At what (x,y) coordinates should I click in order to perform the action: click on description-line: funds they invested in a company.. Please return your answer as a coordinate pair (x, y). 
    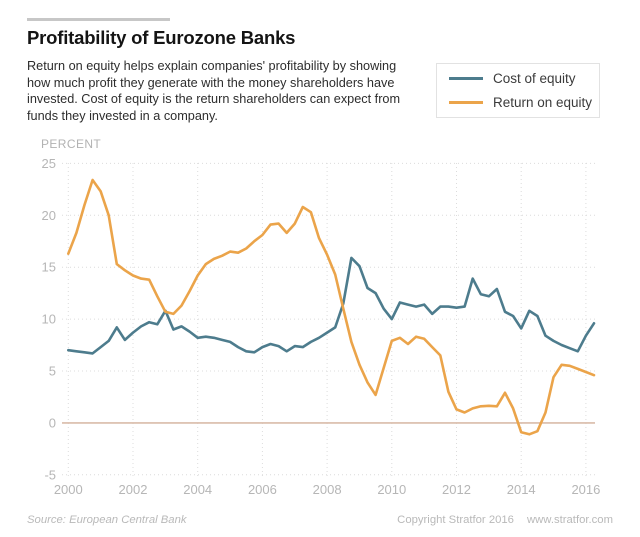
    Looking at the image, I should click on (122, 115).